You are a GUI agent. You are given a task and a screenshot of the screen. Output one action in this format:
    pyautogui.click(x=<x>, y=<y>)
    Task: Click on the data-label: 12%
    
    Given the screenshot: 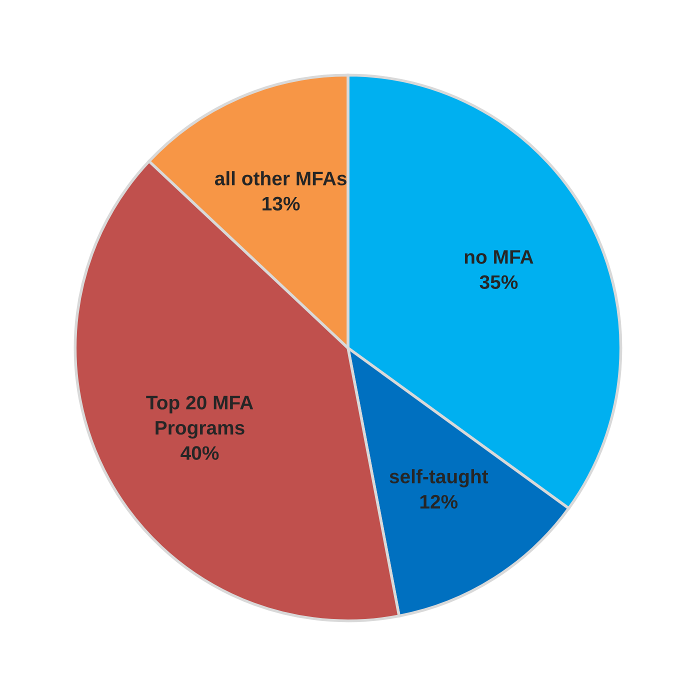 What is the action you would take?
    pyautogui.click(x=439, y=501)
    